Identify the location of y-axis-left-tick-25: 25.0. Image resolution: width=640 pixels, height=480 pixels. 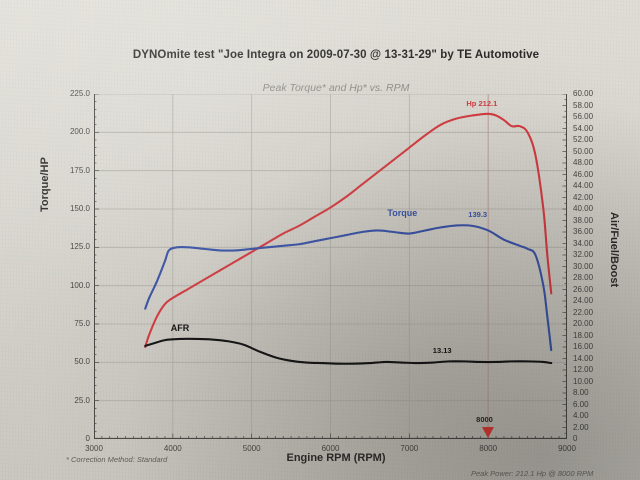
(82, 400).